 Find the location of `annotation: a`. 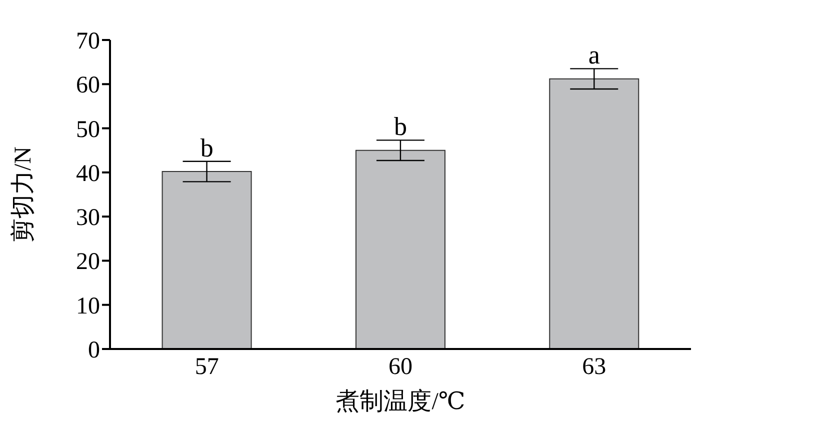

annotation: a is located at coordinates (594, 55).